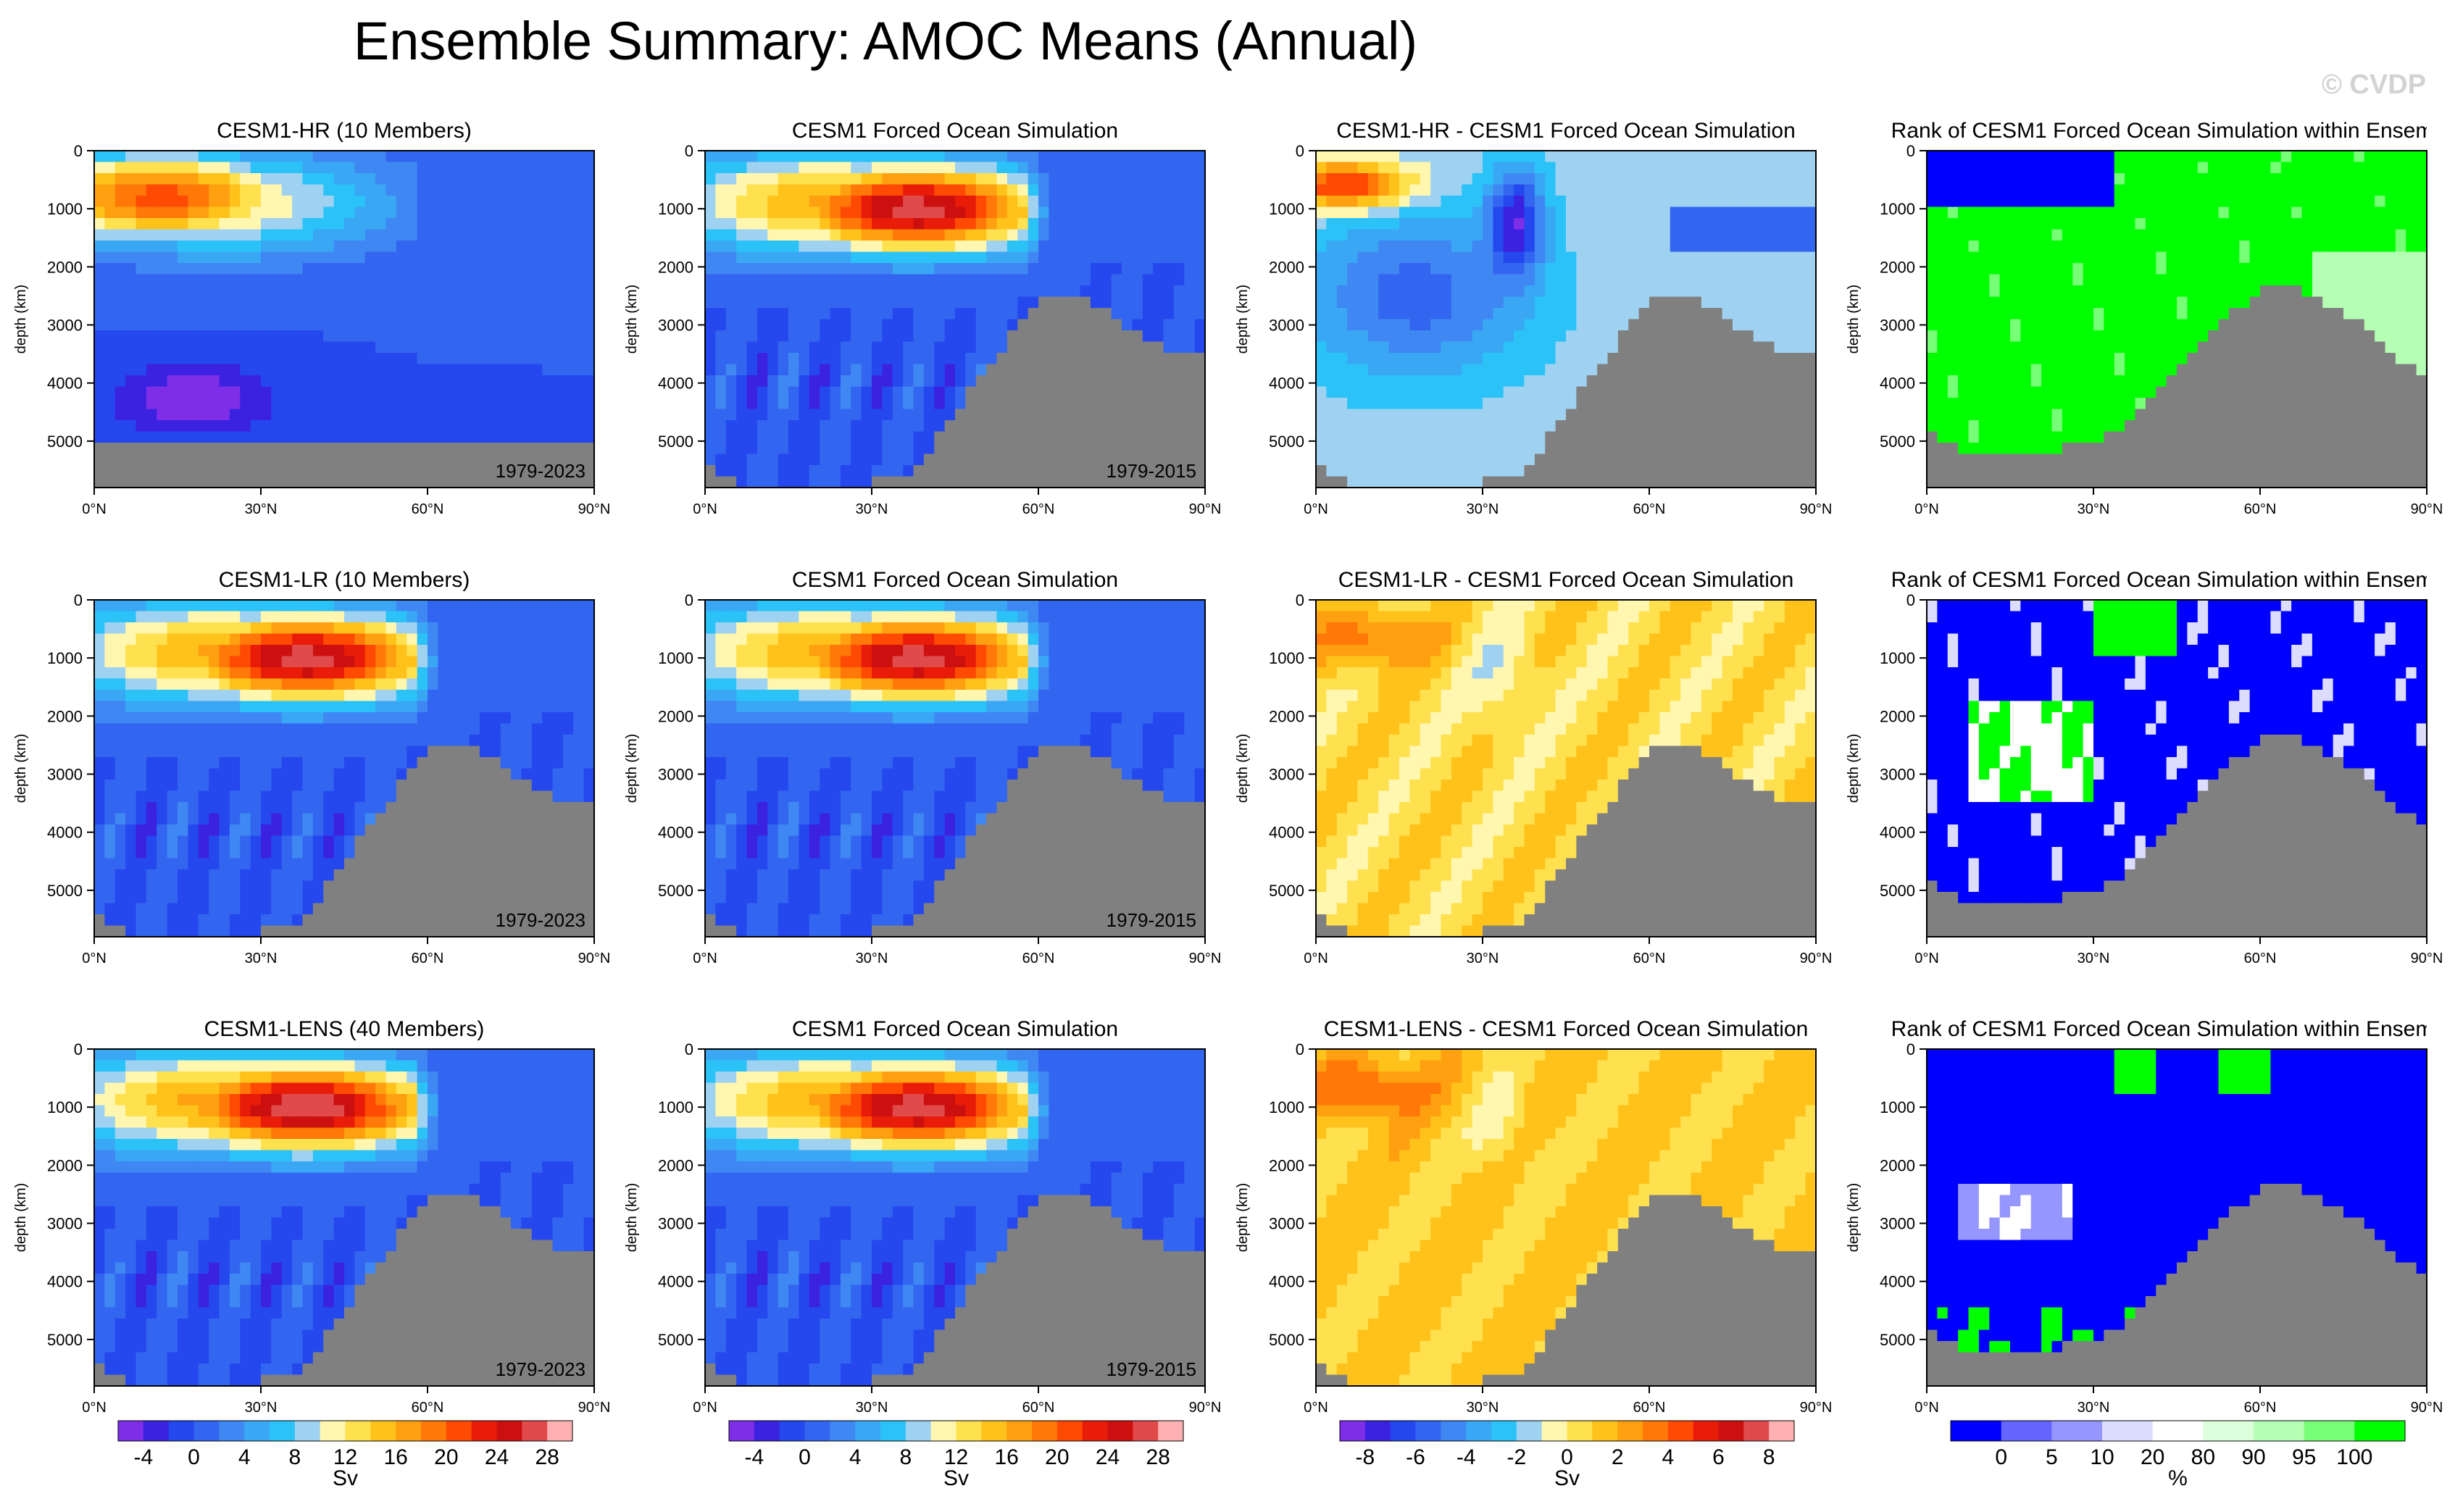 The image size is (2463, 1512). Describe the element at coordinates (65, 209) in the screenshot. I see `y-tick-label: 1000` at that location.